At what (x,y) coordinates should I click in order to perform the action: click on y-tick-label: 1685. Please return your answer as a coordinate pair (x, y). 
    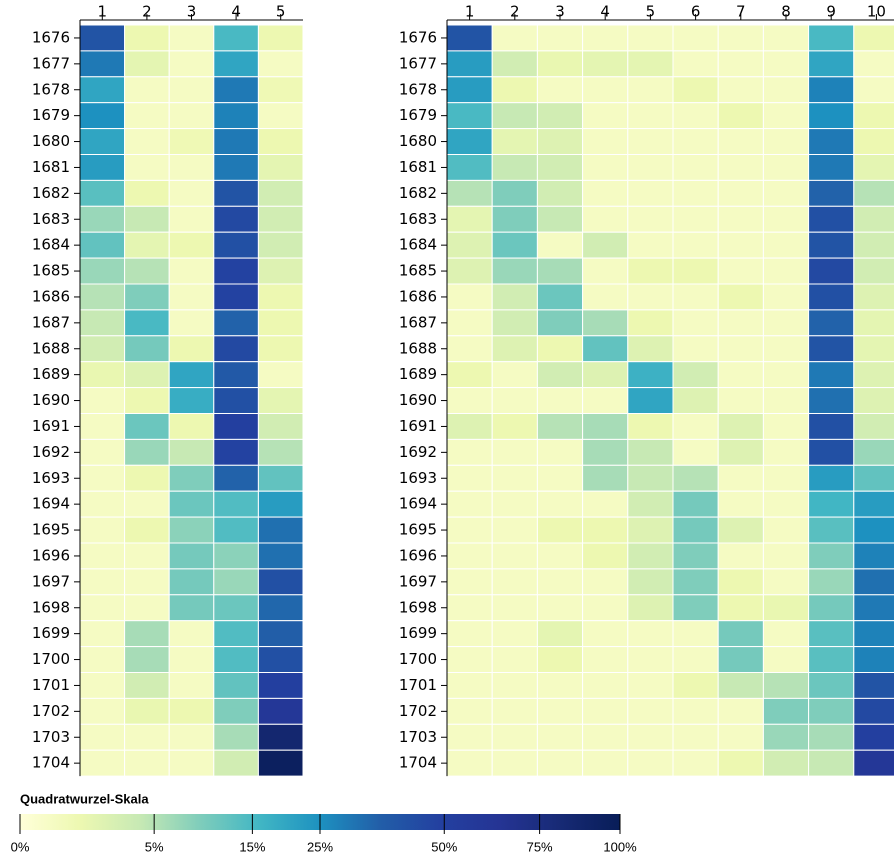
    Looking at the image, I should click on (51, 271).